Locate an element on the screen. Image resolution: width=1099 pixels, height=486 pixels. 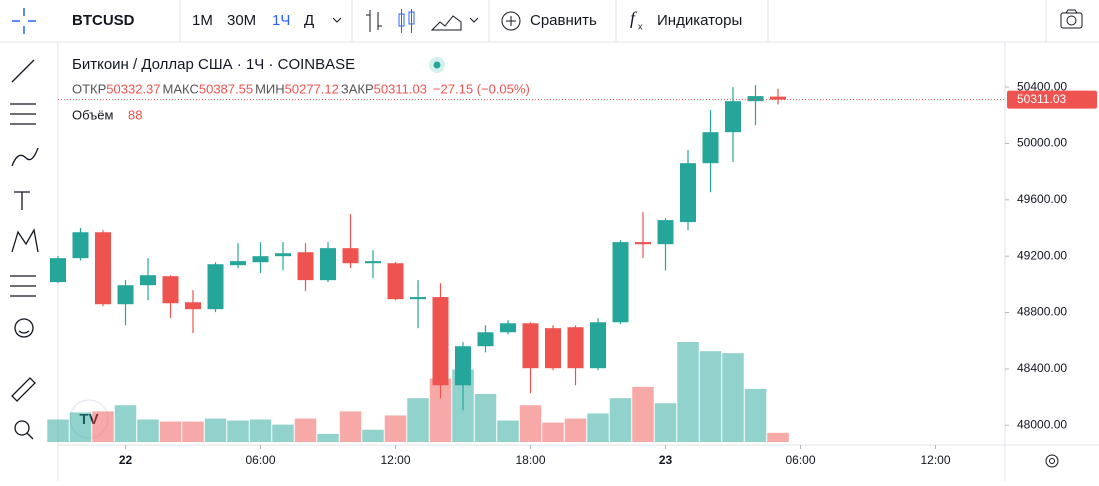
interval: Д is located at coordinates (309, 20).